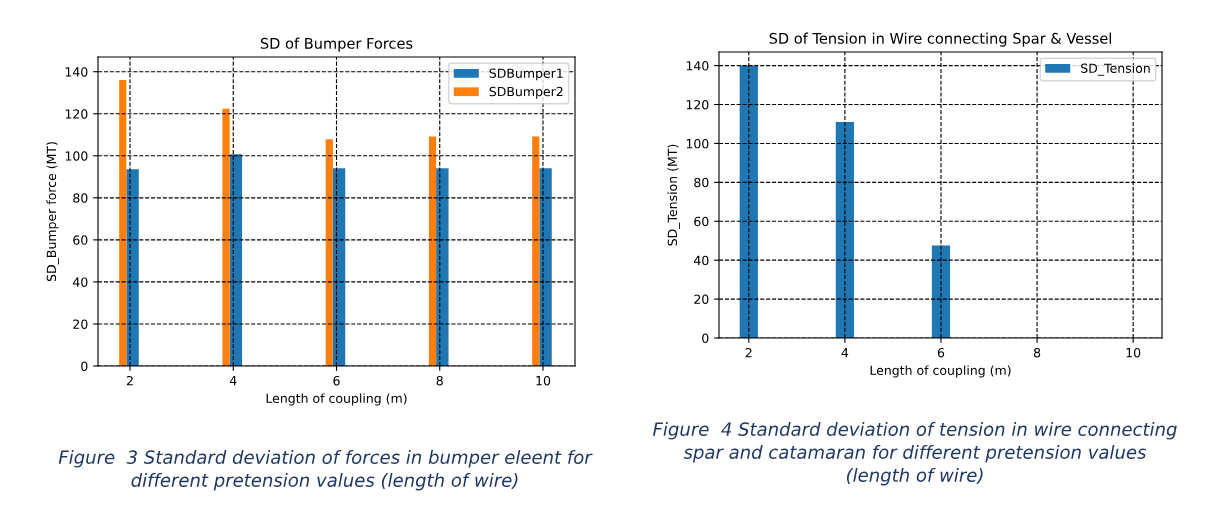  I want to click on chart-title: SD of Bumper Forces, so click(336, 44).